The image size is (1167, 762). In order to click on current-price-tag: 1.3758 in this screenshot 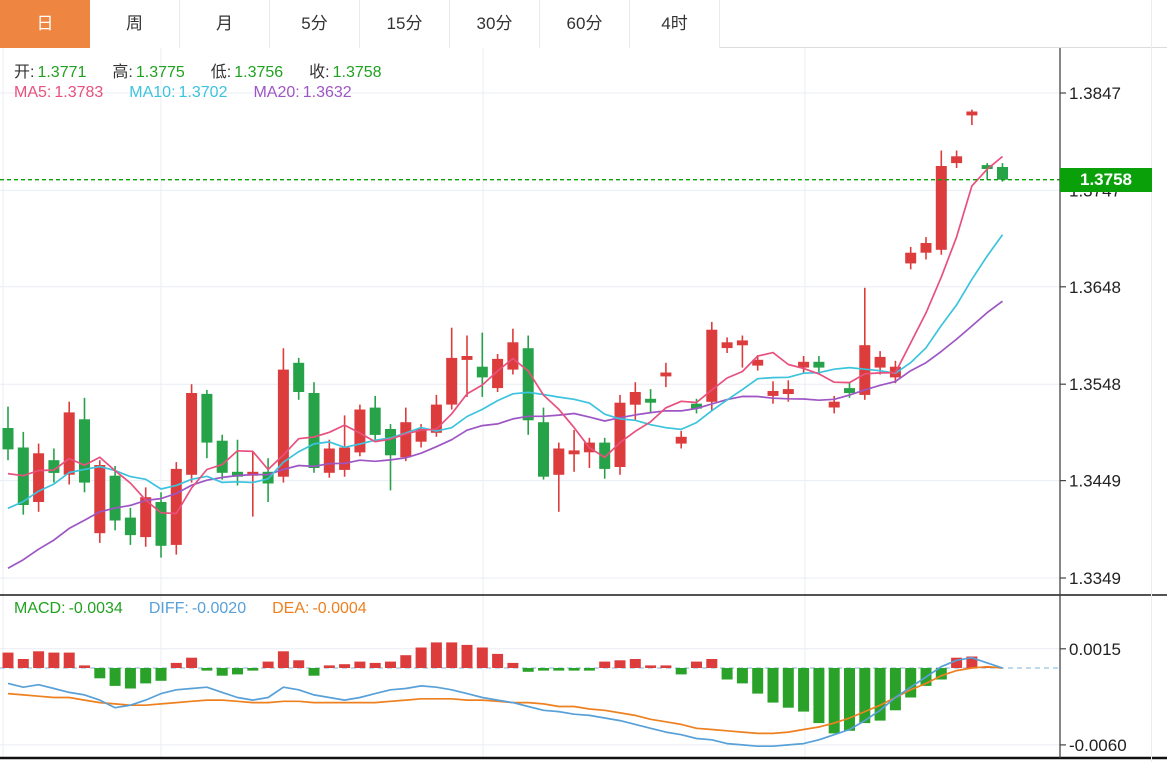, I will do `click(1106, 180)`.